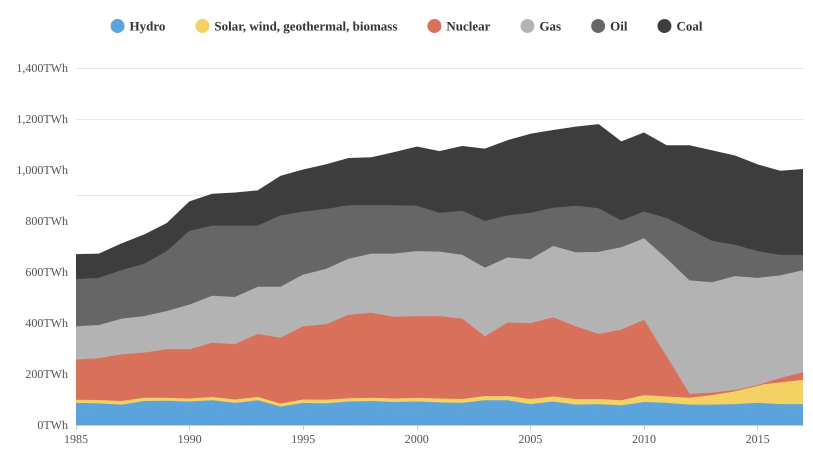 The height and width of the screenshot is (455, 813). What do you see at coordinates (46, 272) in the screenshot?
I see `y-tick-label: 600TWh` at bounding box center [46, 272].